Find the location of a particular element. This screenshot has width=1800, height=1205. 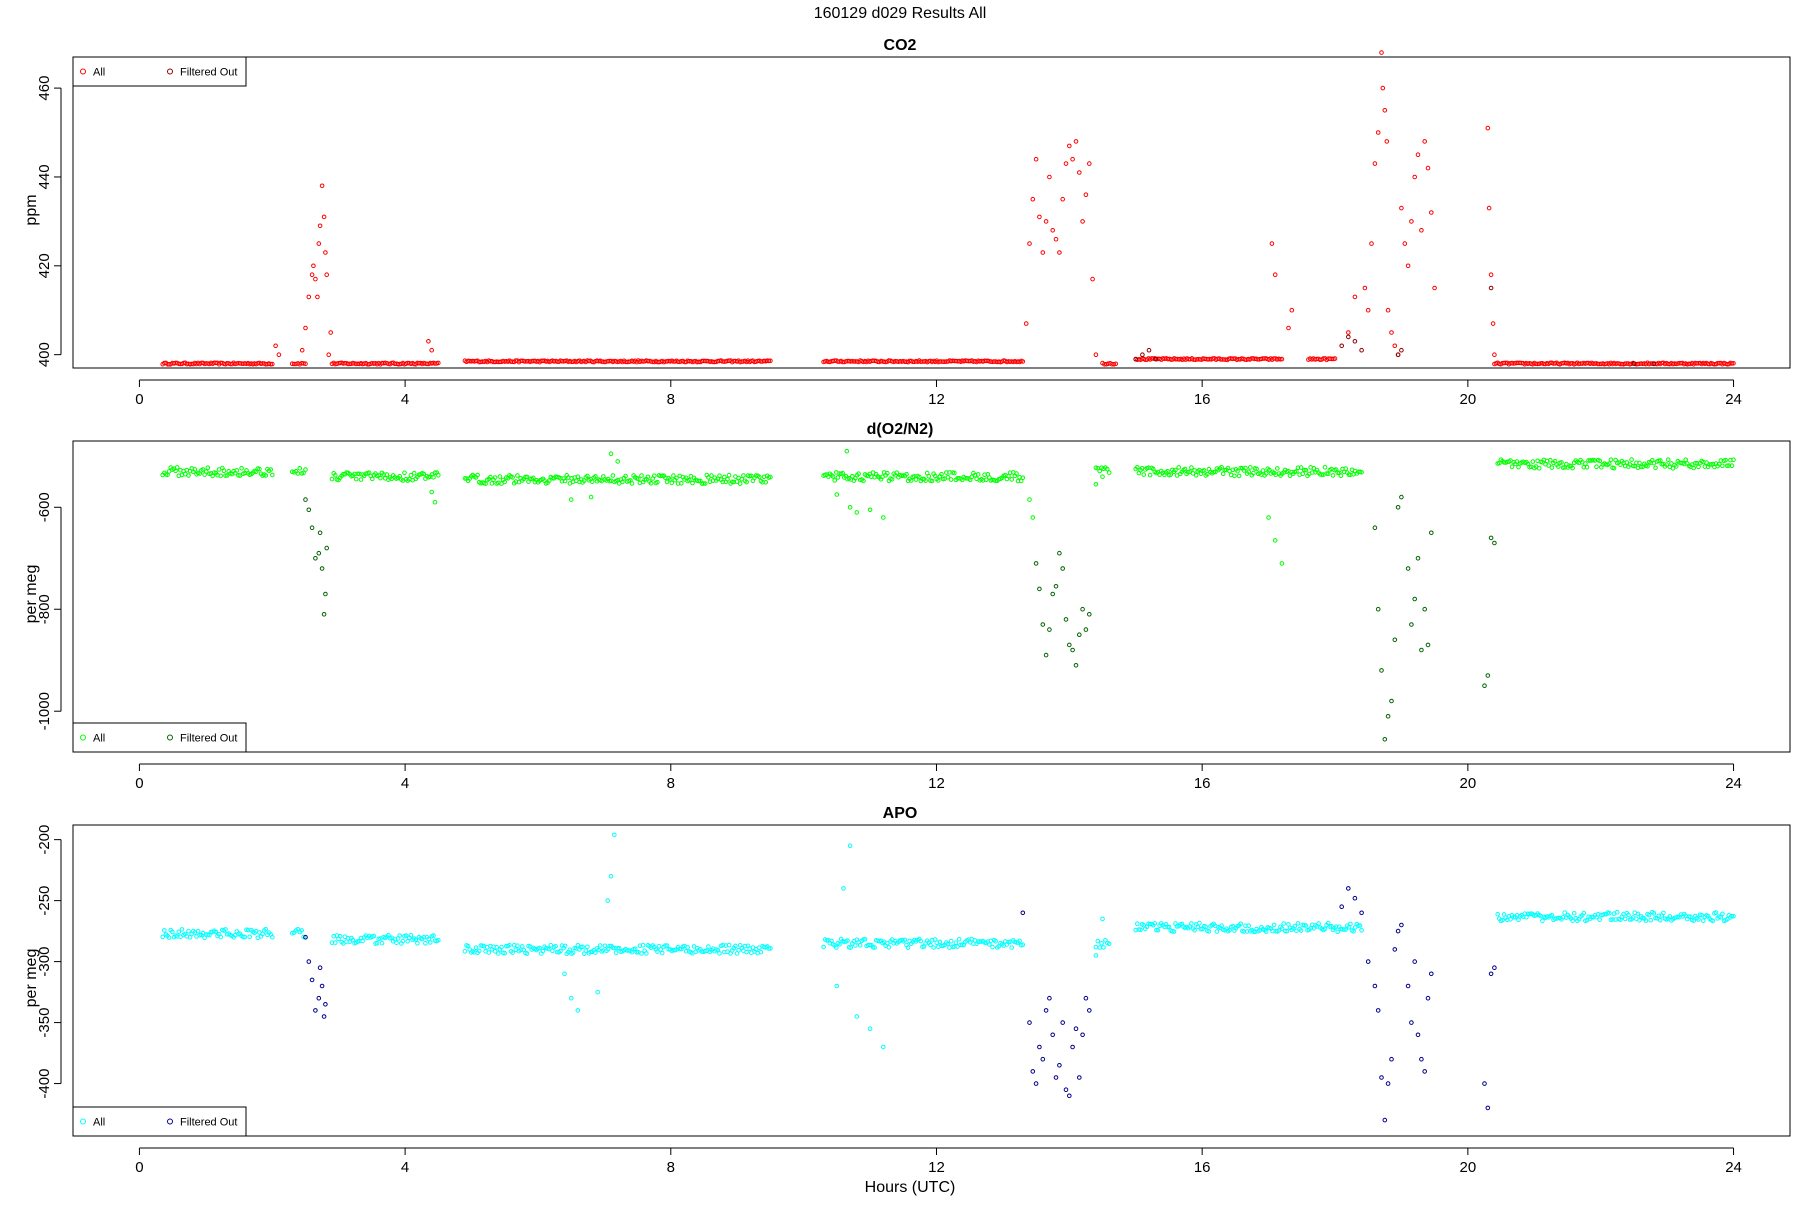

o2n2-x-tick-label: 8 is located at coordinates (671, 783).